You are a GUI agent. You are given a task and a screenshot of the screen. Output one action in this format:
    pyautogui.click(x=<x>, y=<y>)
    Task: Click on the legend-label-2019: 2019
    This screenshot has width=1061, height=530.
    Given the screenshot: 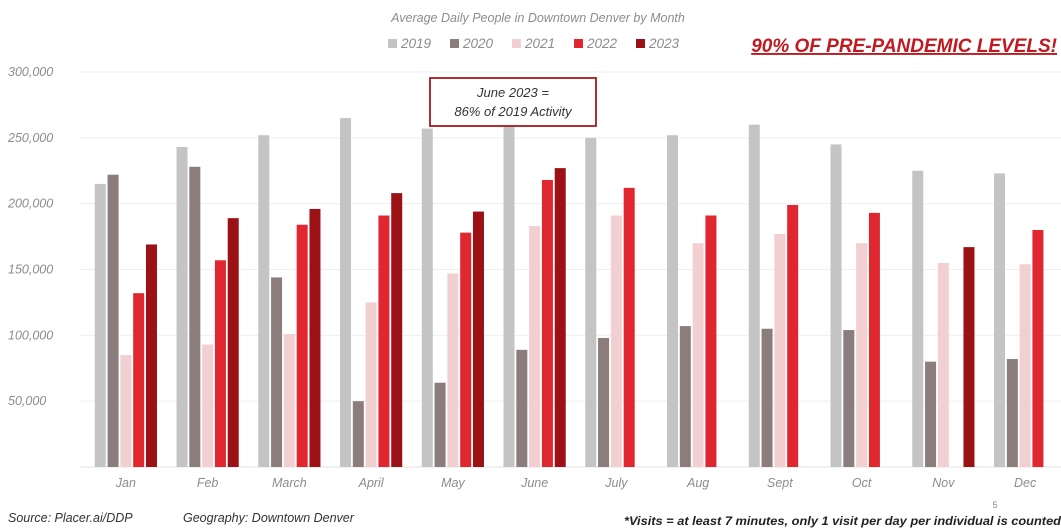 What is the action you would take?
    pyautogui.click(x=416, y=43)
    